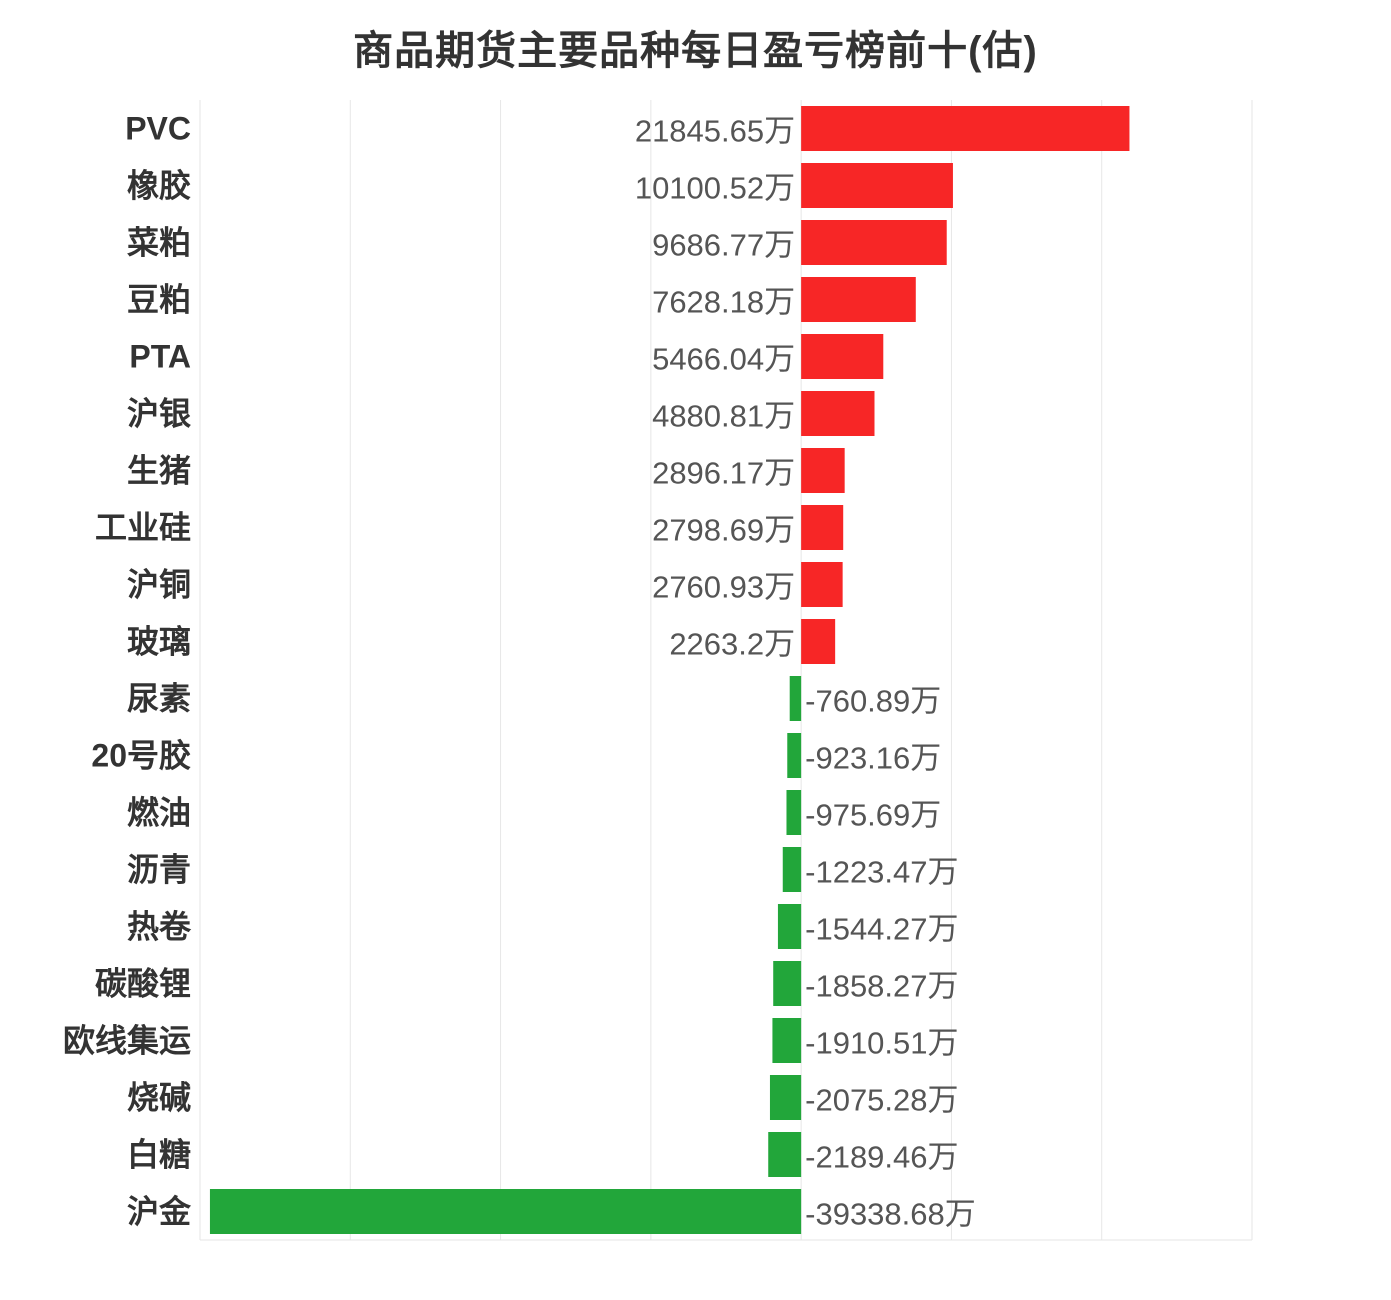 This screenshot has width=1391, height=1300. What do you see at coordinates (881, 929) in the screenshot?
I see `value-label: -1544.27万` at bounding box center [881, 929].